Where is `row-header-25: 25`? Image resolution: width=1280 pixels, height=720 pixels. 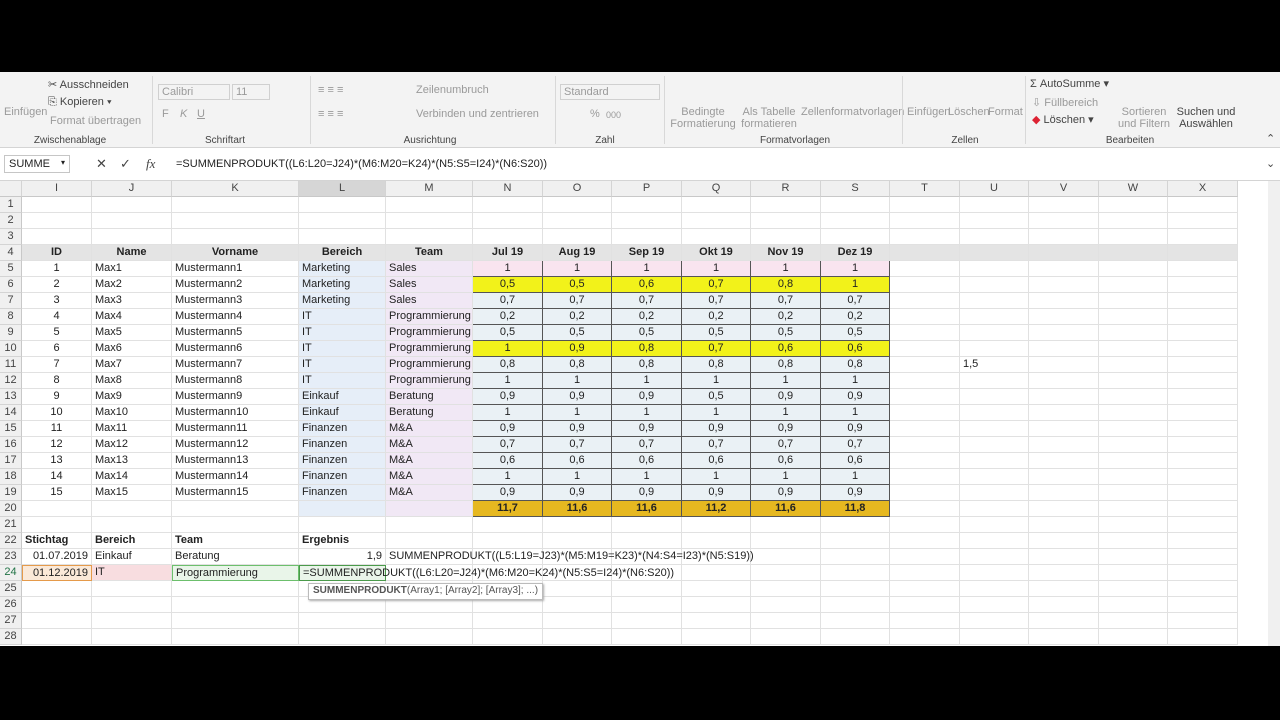 row-header-25: 25 is located at coordinates (11, 589).